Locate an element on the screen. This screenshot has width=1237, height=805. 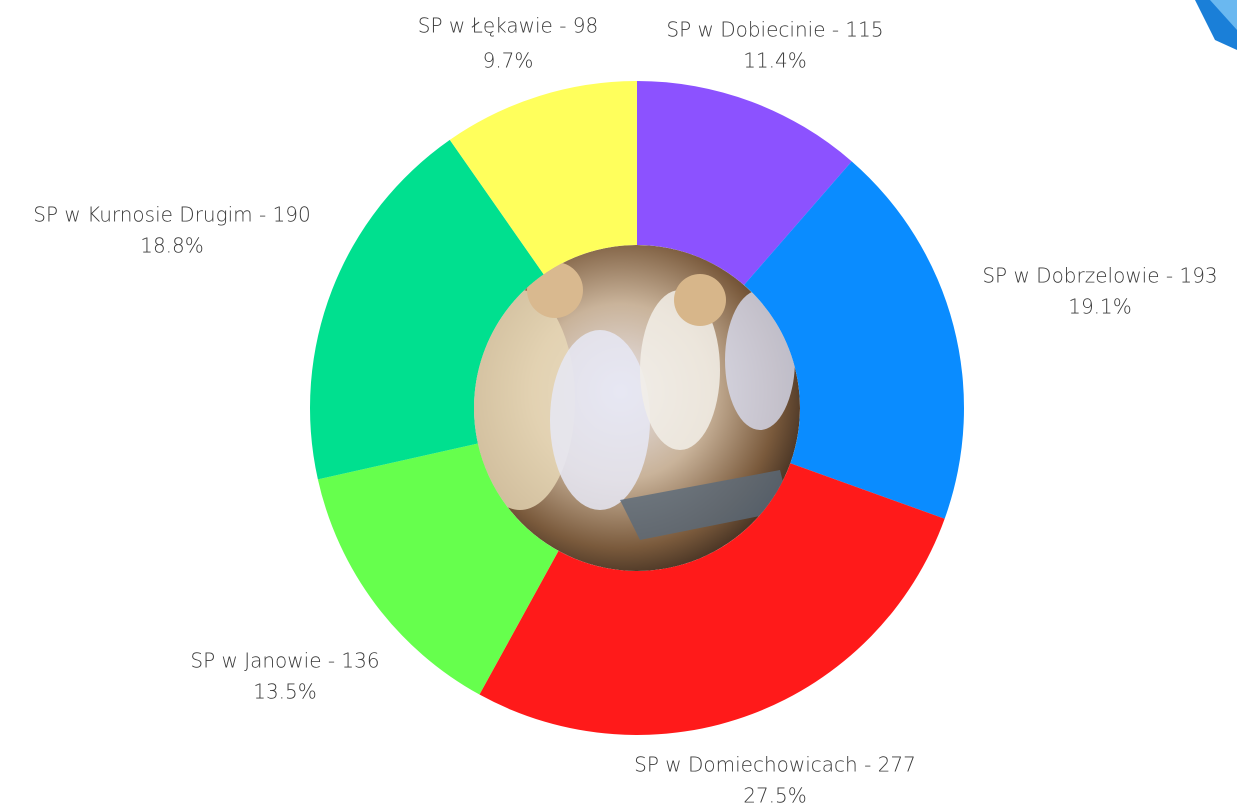
category-label: SP w Kurnosie Drugim - 190 is located at coordinates (172, 215).